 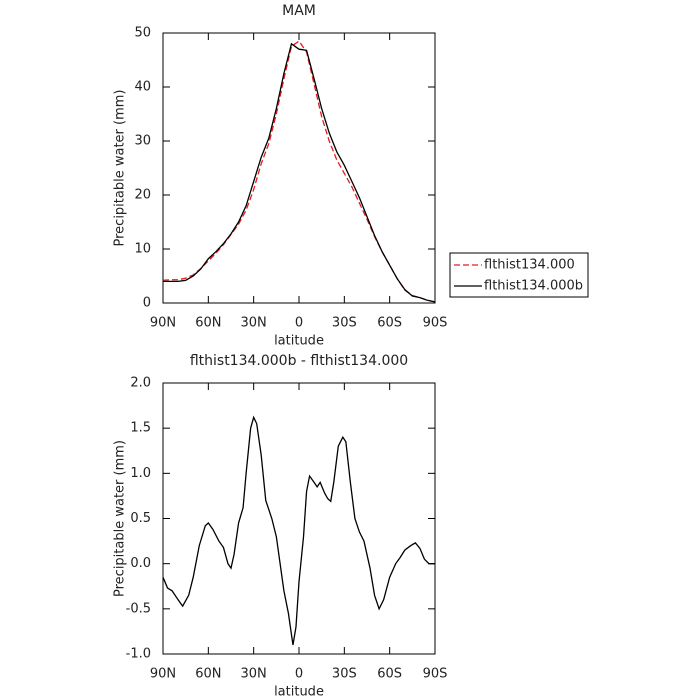 What do you see at coordinates (299, 11) in the screenshot?
I see `chart-title: MAM` at bounding box center [299, 11].